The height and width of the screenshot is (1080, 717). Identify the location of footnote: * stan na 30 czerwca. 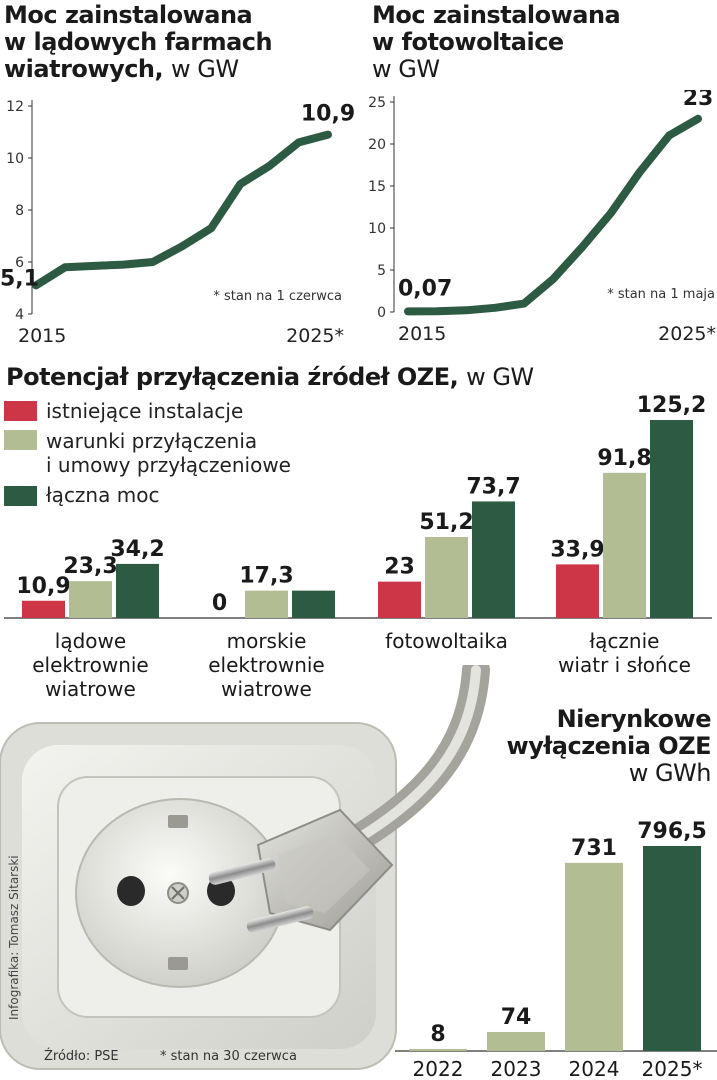
(228, 1056).